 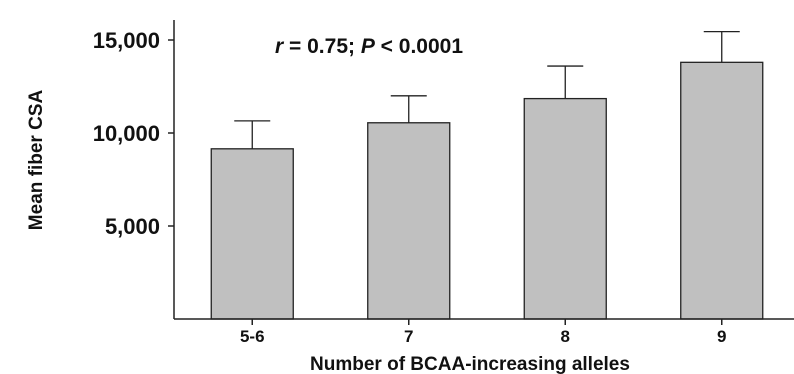 What do you see at coordinates (565, 336) in the screenshot?
I see `x-tick-label: 8` at bounding box center [565, 336].